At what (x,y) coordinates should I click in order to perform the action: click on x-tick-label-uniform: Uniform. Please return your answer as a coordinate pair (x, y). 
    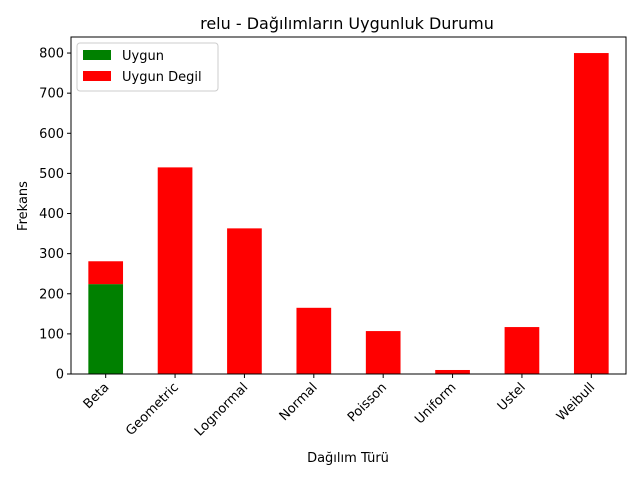
    Looking at the image, I should click on (435, 403).